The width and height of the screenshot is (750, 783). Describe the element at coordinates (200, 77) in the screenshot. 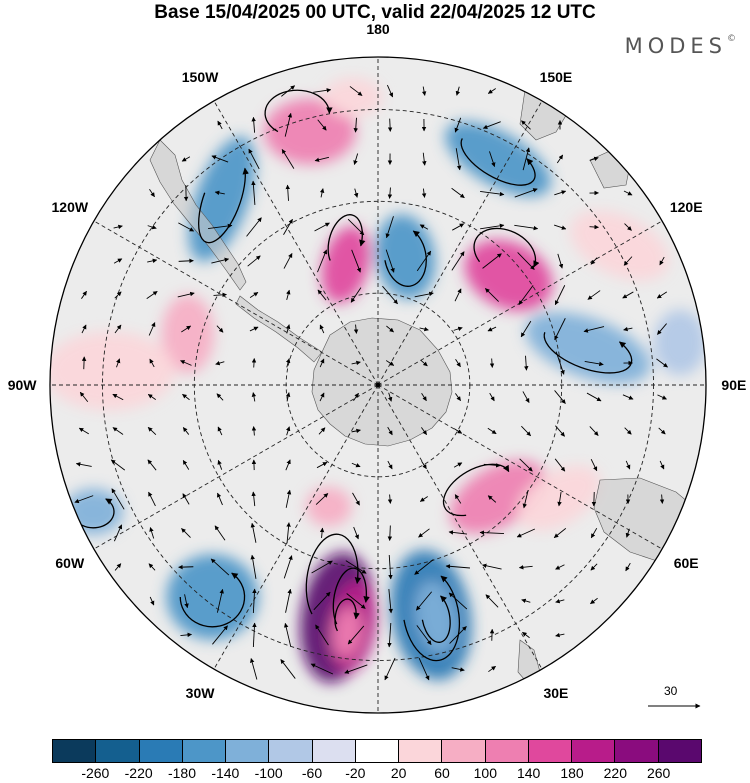

I see `longitude-label: 150W` at that location.